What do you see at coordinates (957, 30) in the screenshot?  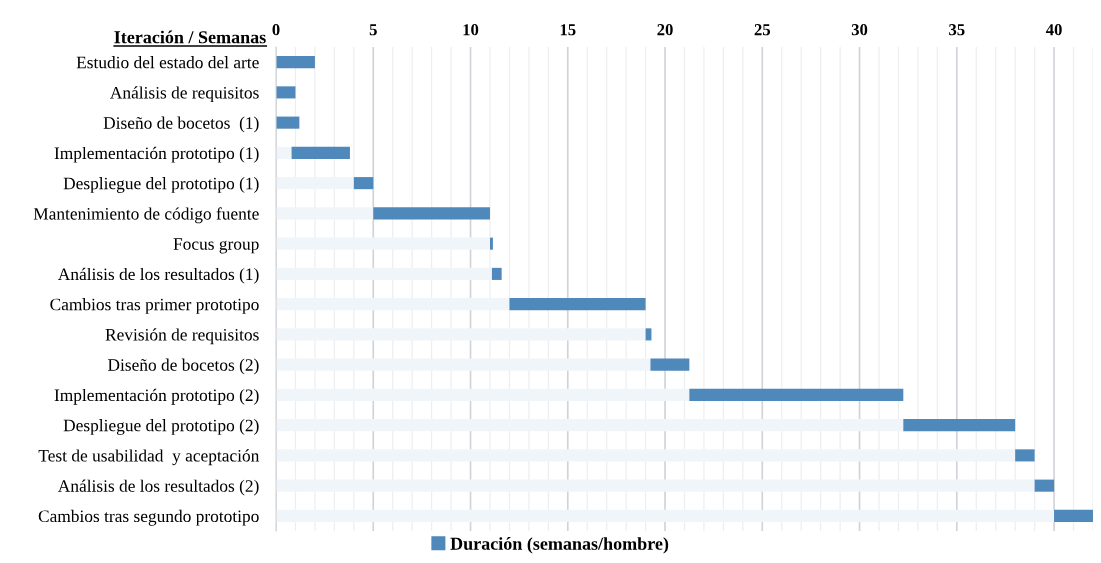 I see `x-tick-label: 35` at bounding box center [957, 30].